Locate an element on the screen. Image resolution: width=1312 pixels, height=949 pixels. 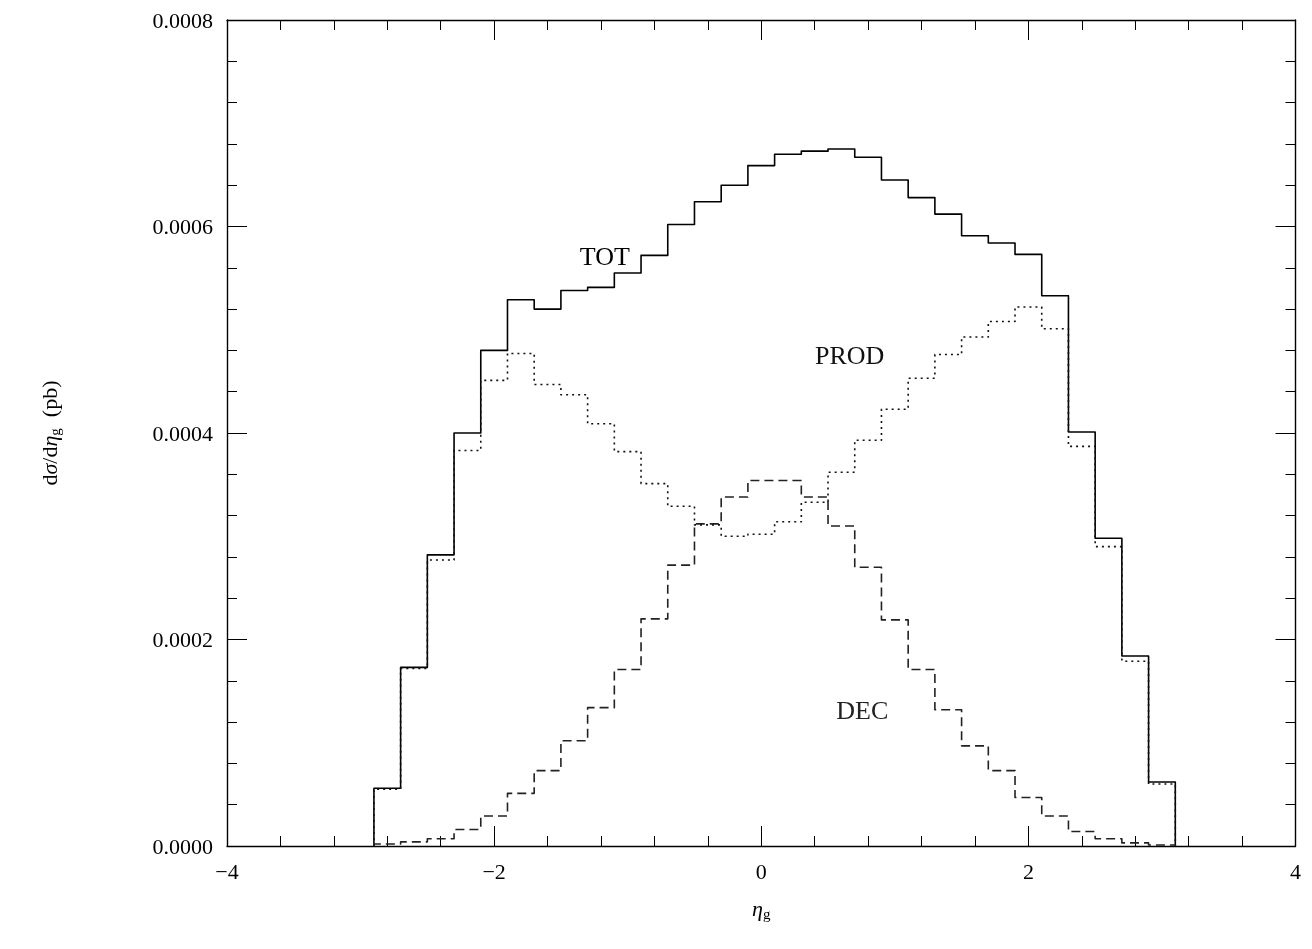
series-label: DEC is located at coordinates (862, 710).